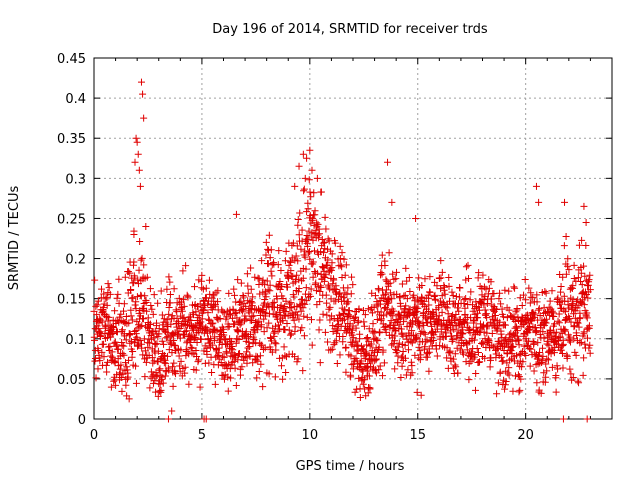  What do you see at coordinates (82, 420) in the screenshot?
I see `y-tick-label: 0` at bounding box center [82, 420].